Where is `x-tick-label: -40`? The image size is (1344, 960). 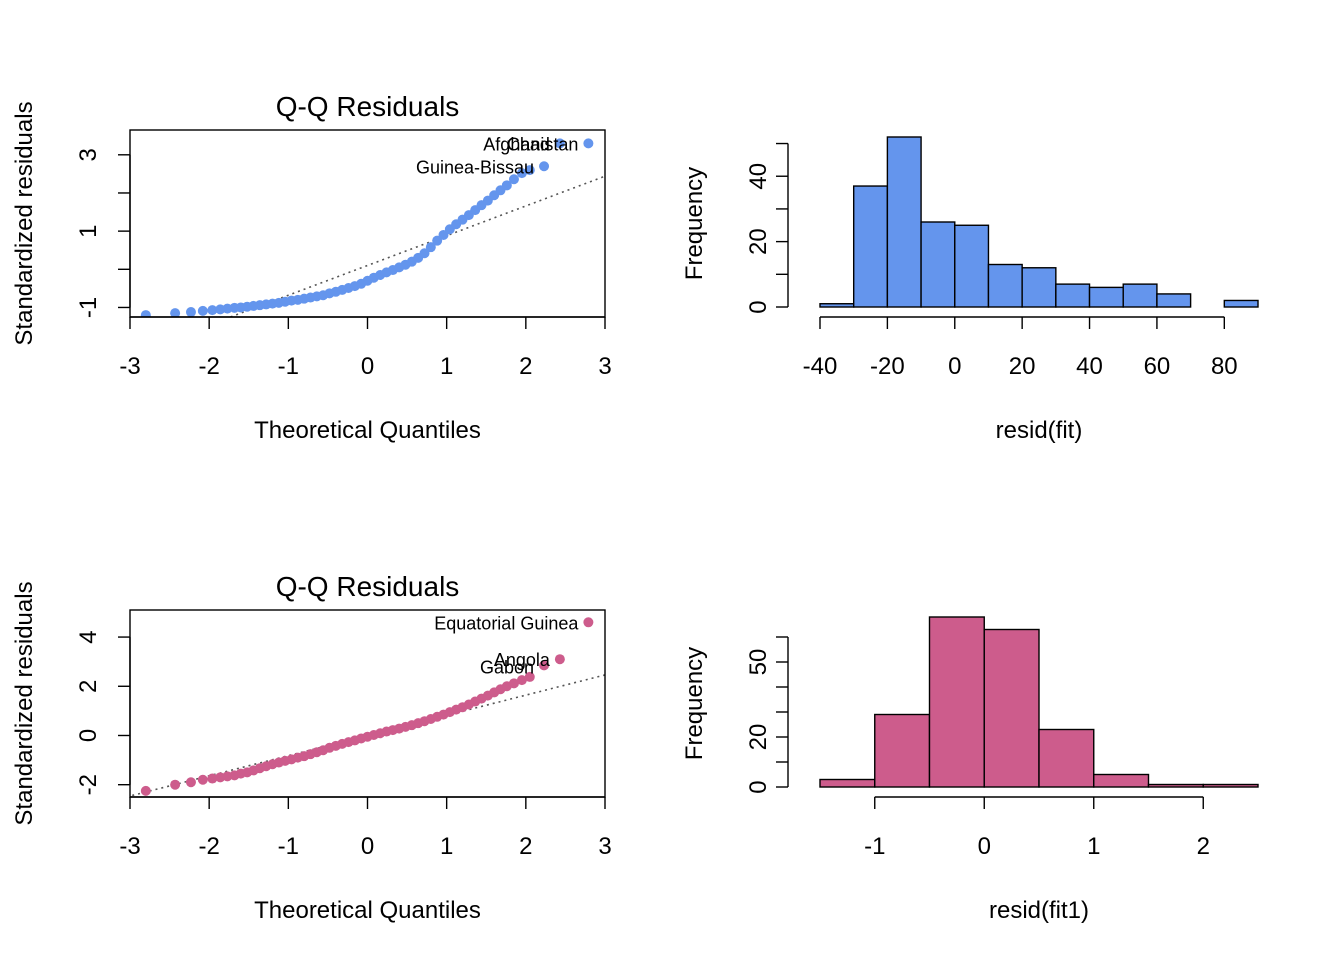
x-tick-label: -40 is located at coordinates (820, 366).